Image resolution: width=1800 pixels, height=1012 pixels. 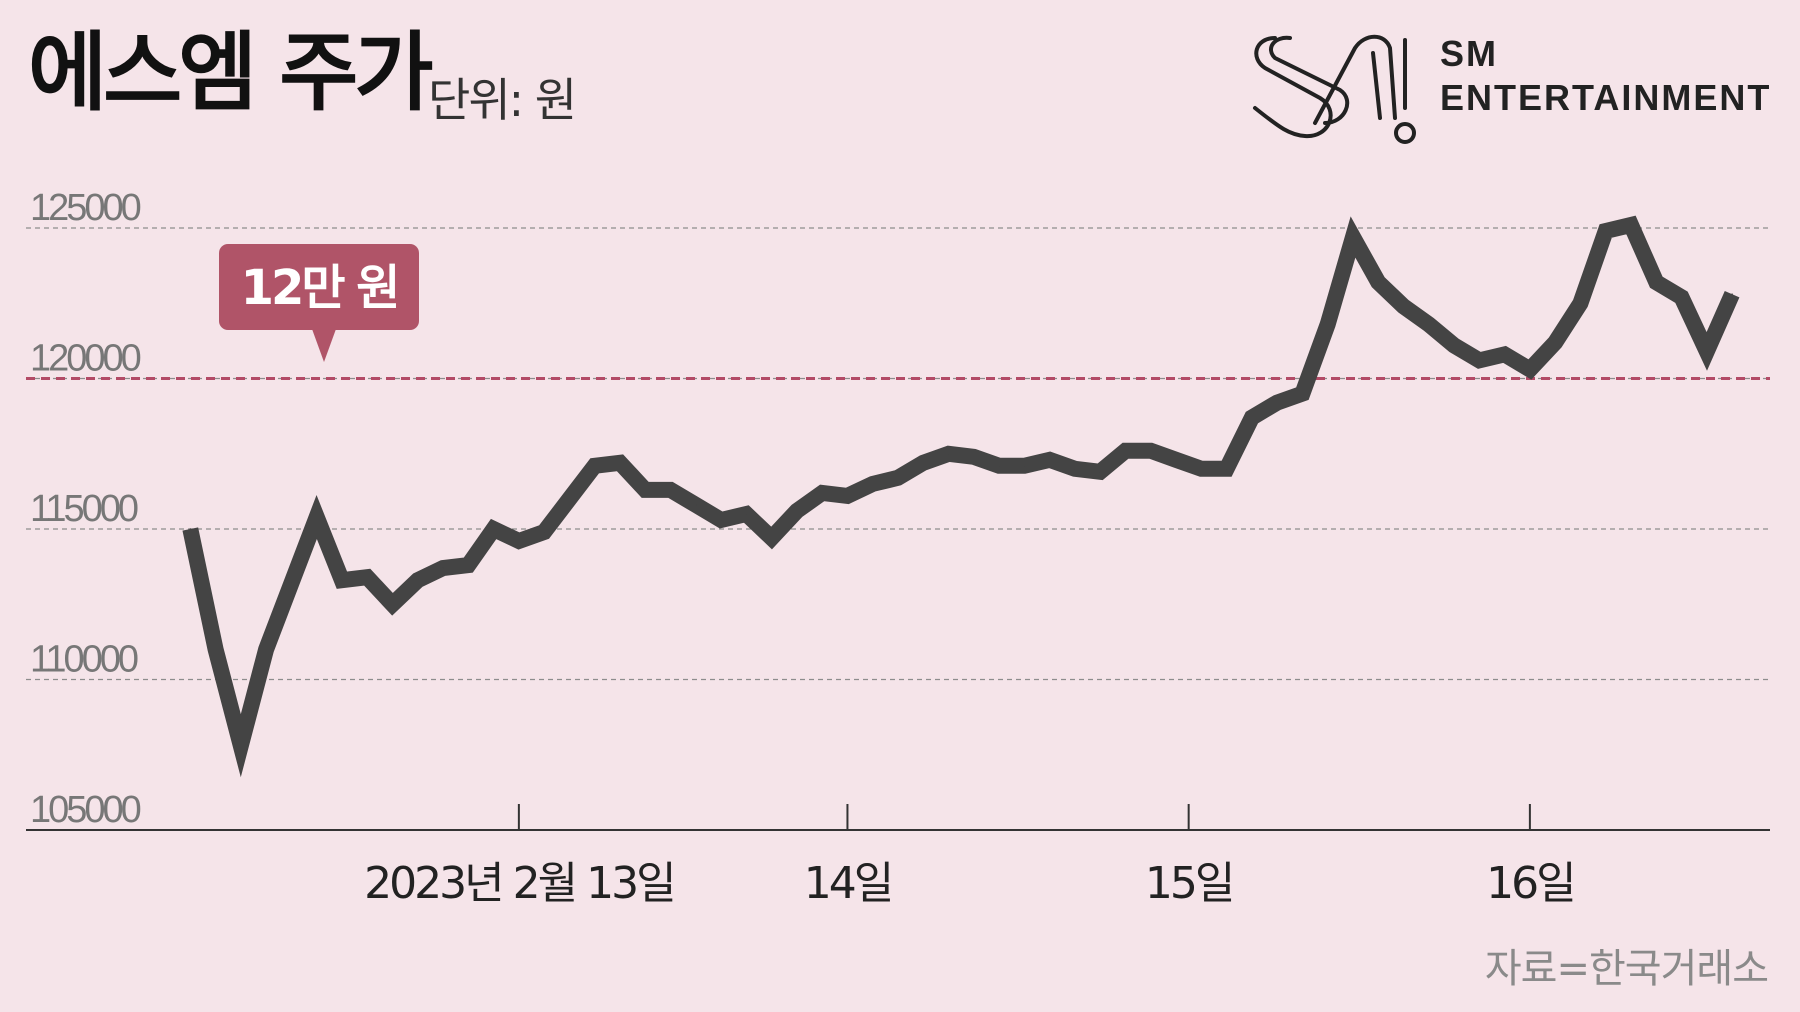 I want to click on y-tick-label: 125000, so click(x=85, y=208).